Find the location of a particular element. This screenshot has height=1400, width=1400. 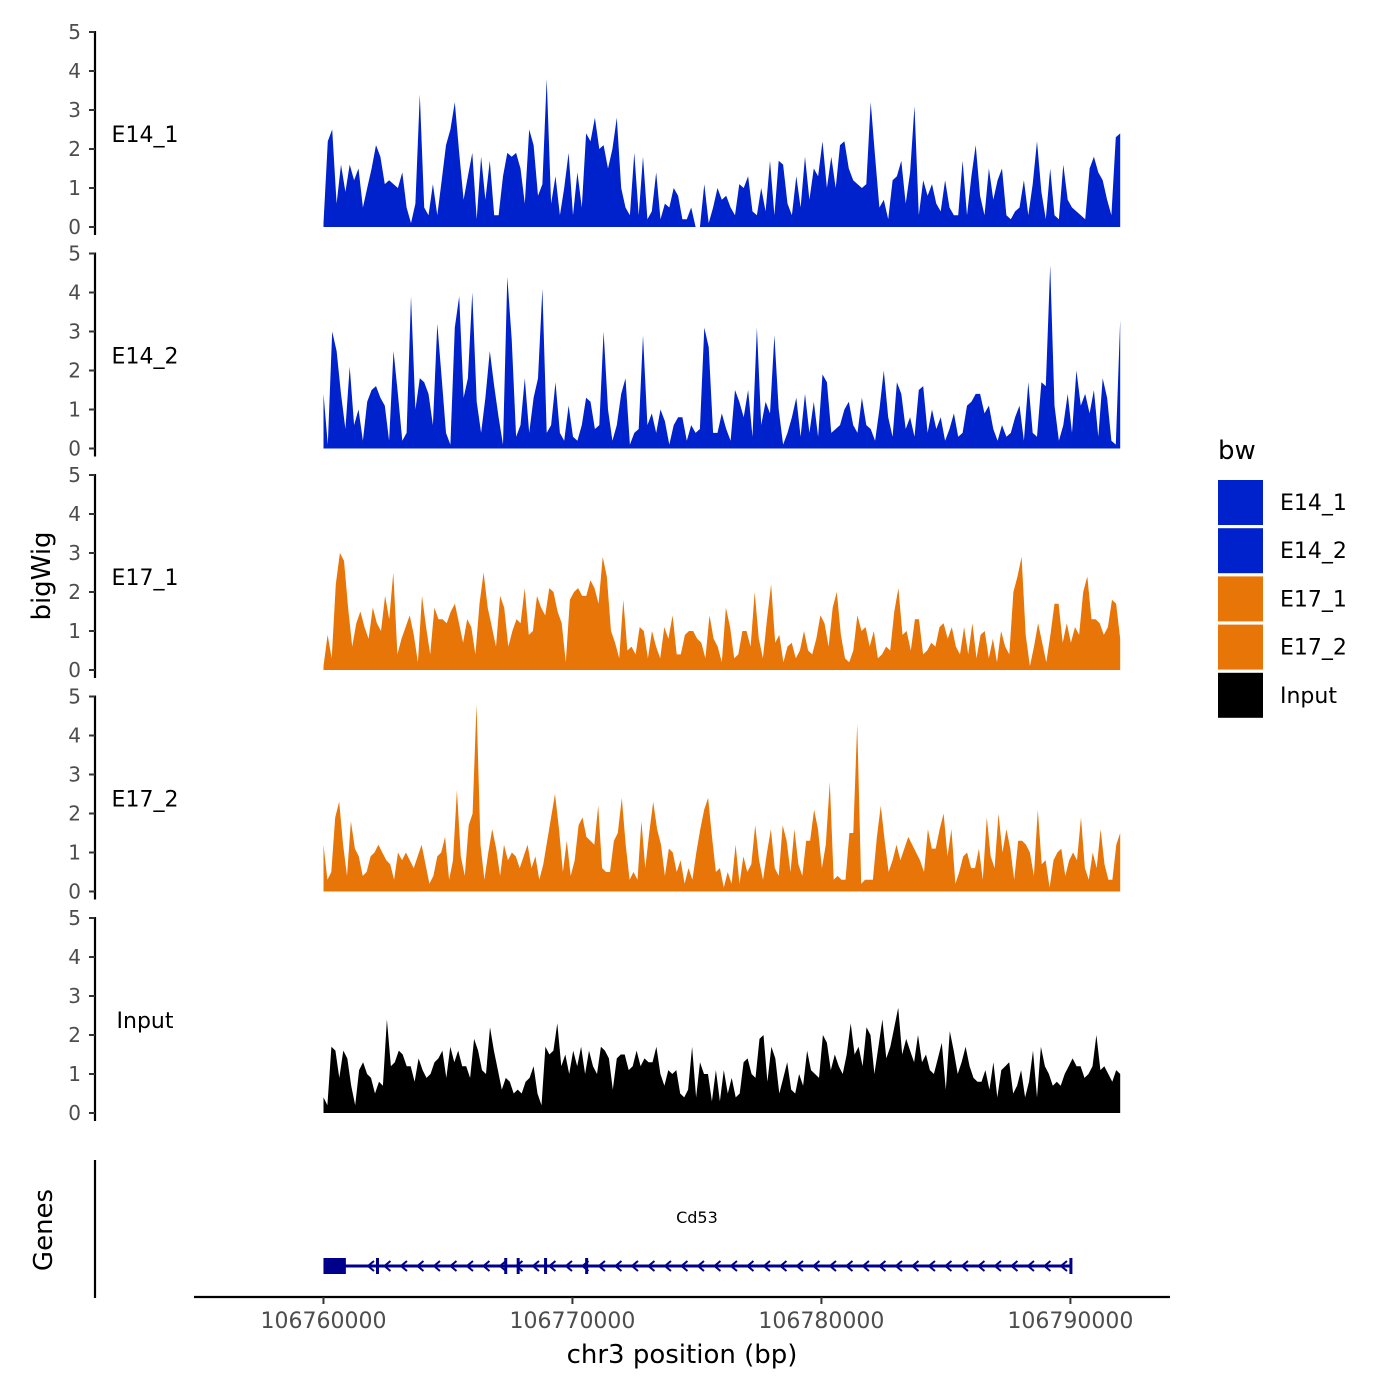

track-E17_1: 0 1 2 3 4 5 E17_1 is located at coordinates (594, 572).